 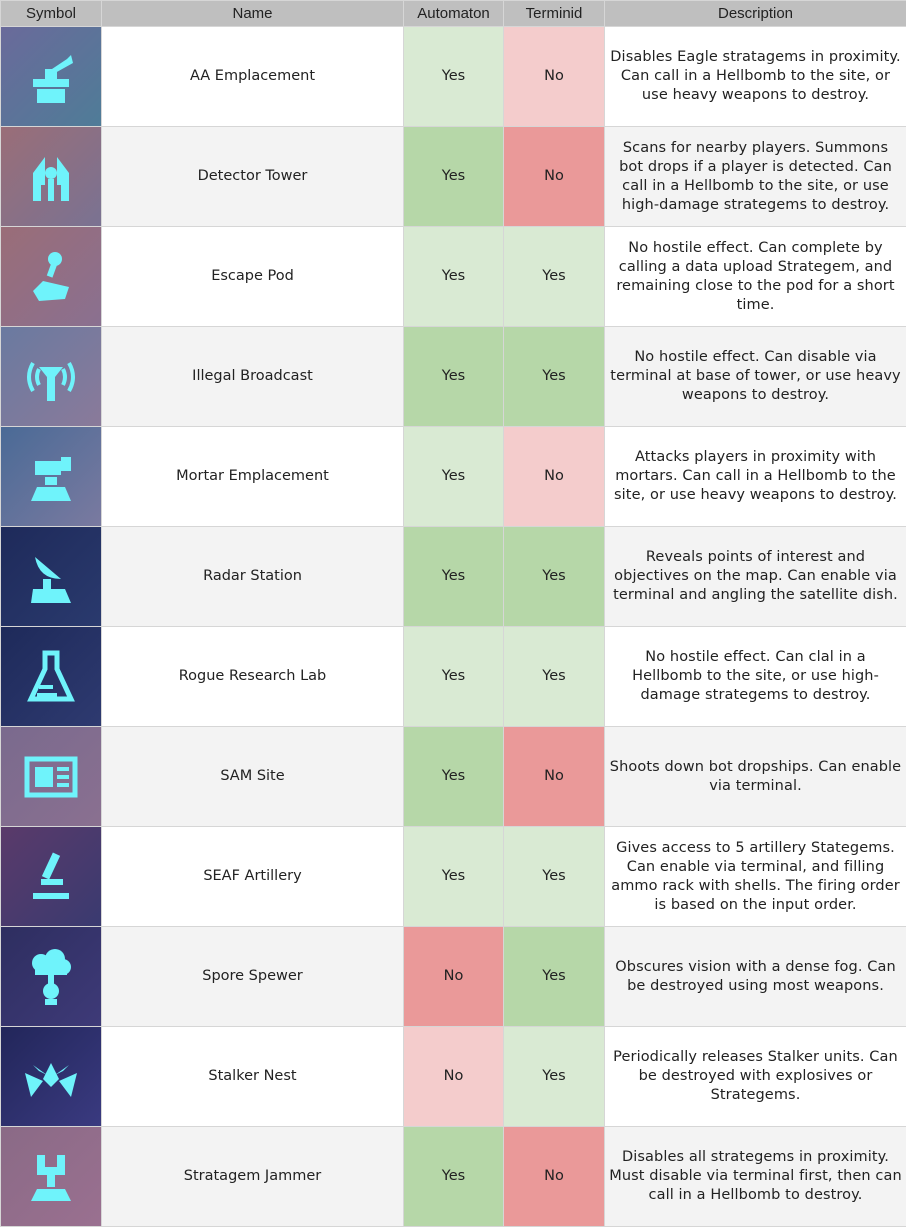 I want to click on stalker-nest-icon, so click(x=51, y=1077).